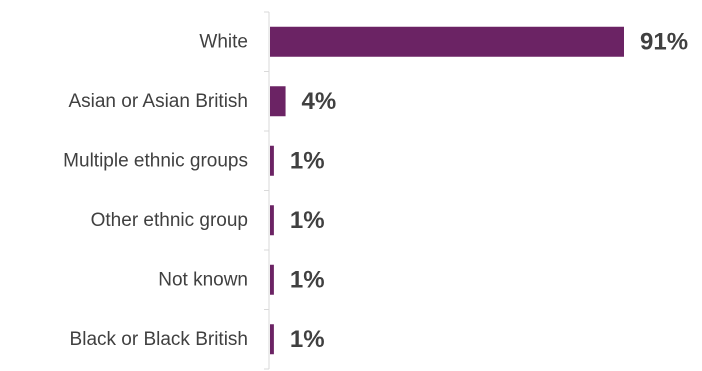 The image size is (702, 371). I want to click on category-label-asian-or-asian-british: Asian or Asian British, so click(158, 101).